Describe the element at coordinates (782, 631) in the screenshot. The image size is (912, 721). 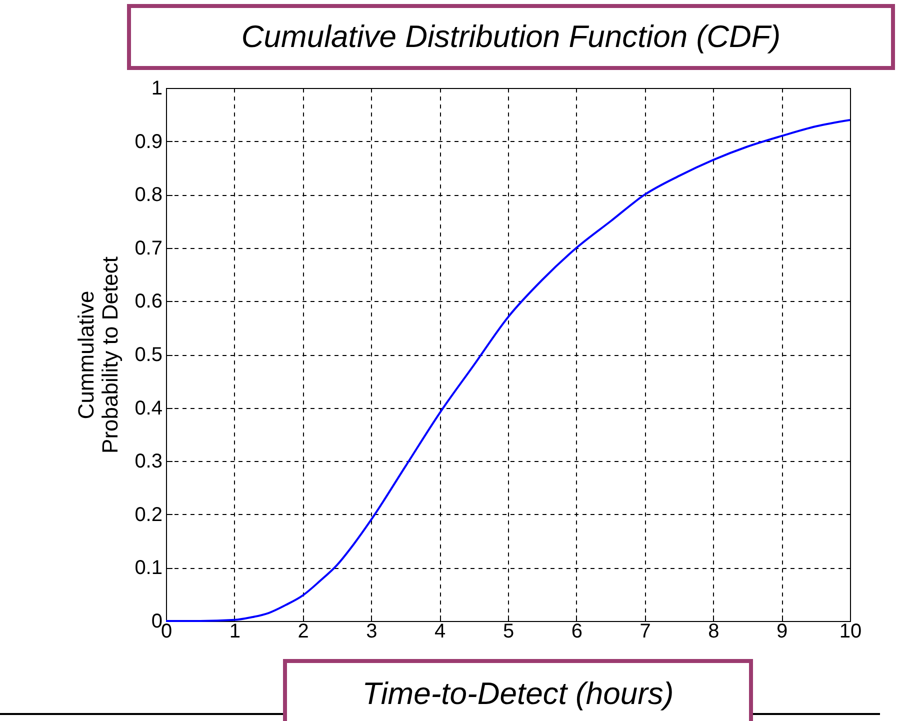
I see `x-tick-label: 9` at that location.